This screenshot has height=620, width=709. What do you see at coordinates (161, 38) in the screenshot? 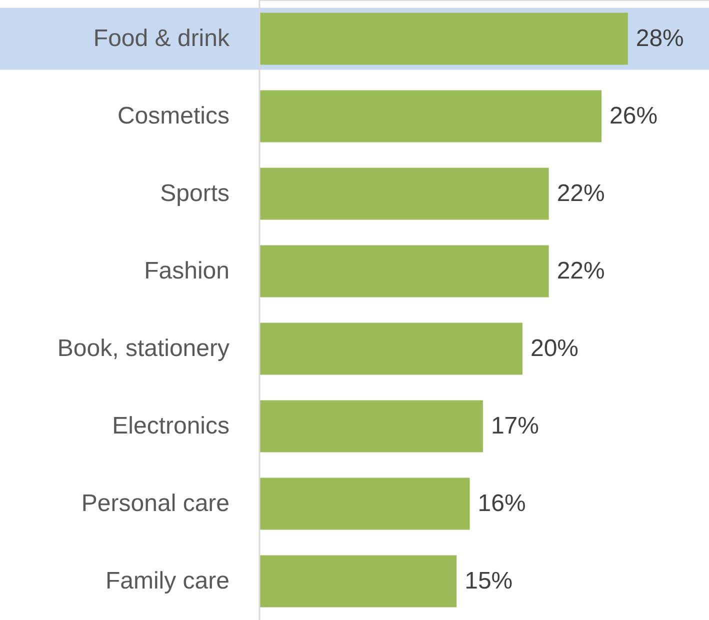
I see `y-tick-label: Food & drink` at bounding box center [161, 38].